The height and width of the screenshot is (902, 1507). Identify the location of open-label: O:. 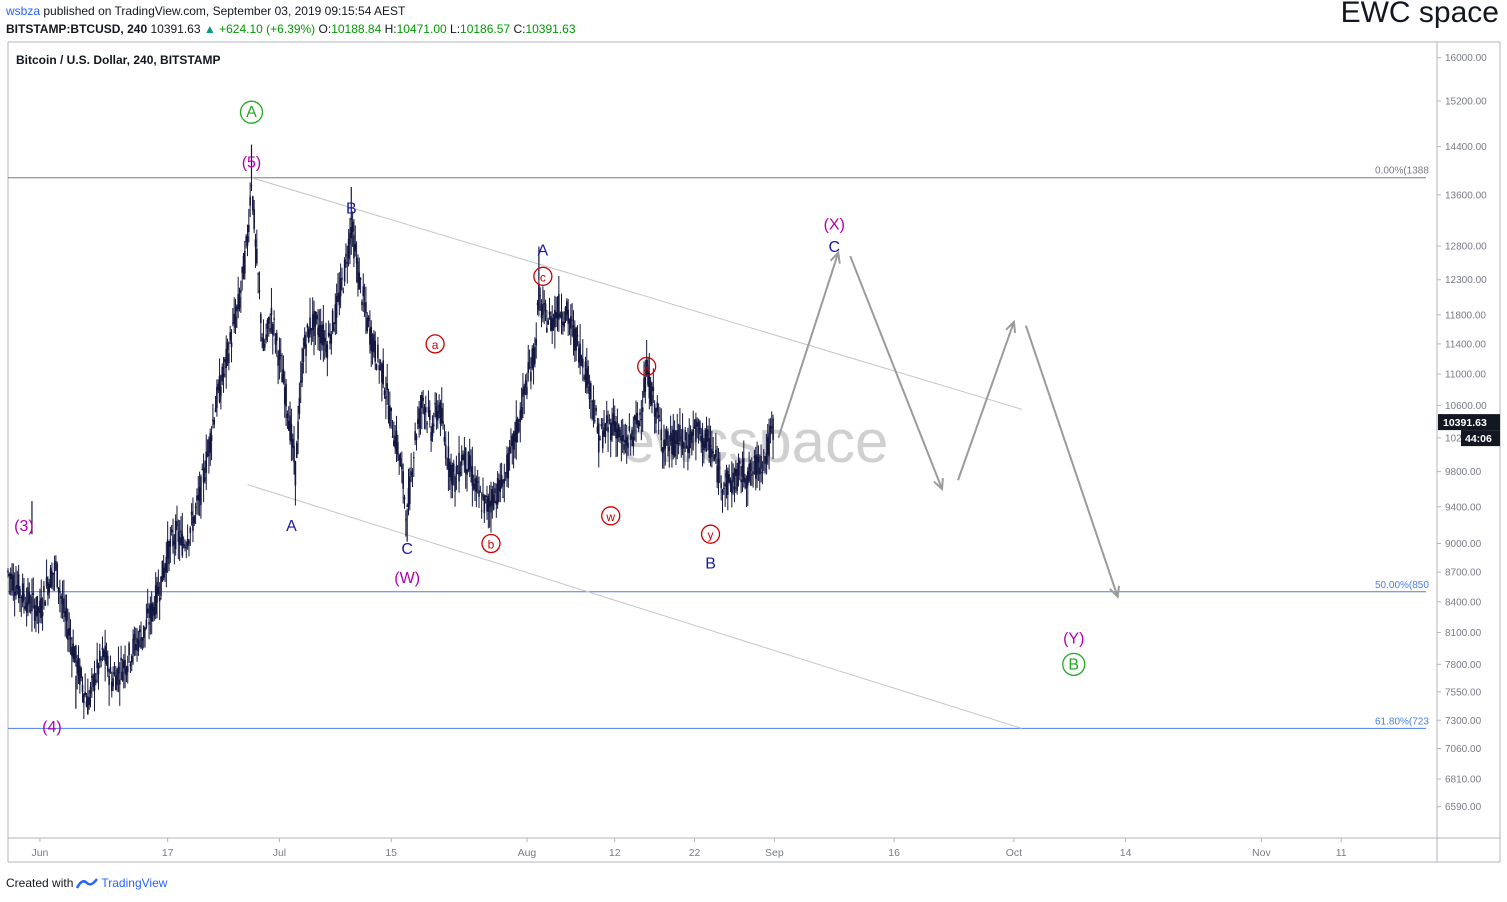
(325, 29).